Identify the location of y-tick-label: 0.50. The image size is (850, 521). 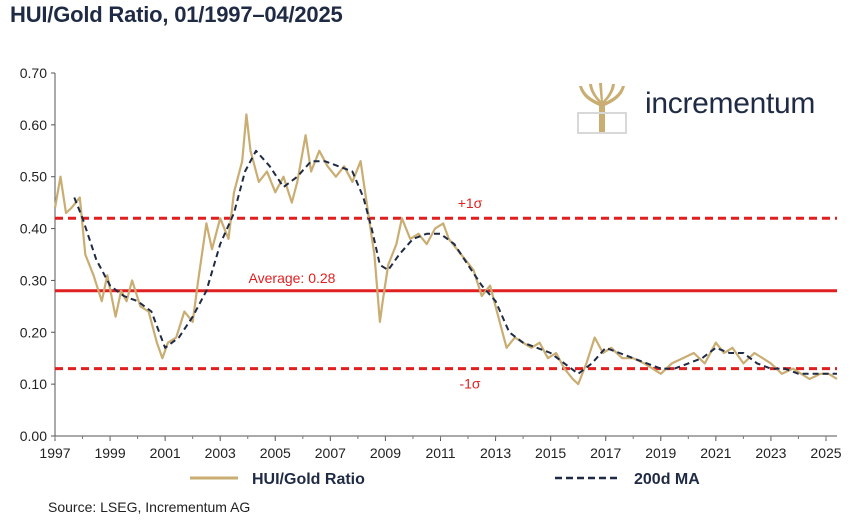
(33, 177).